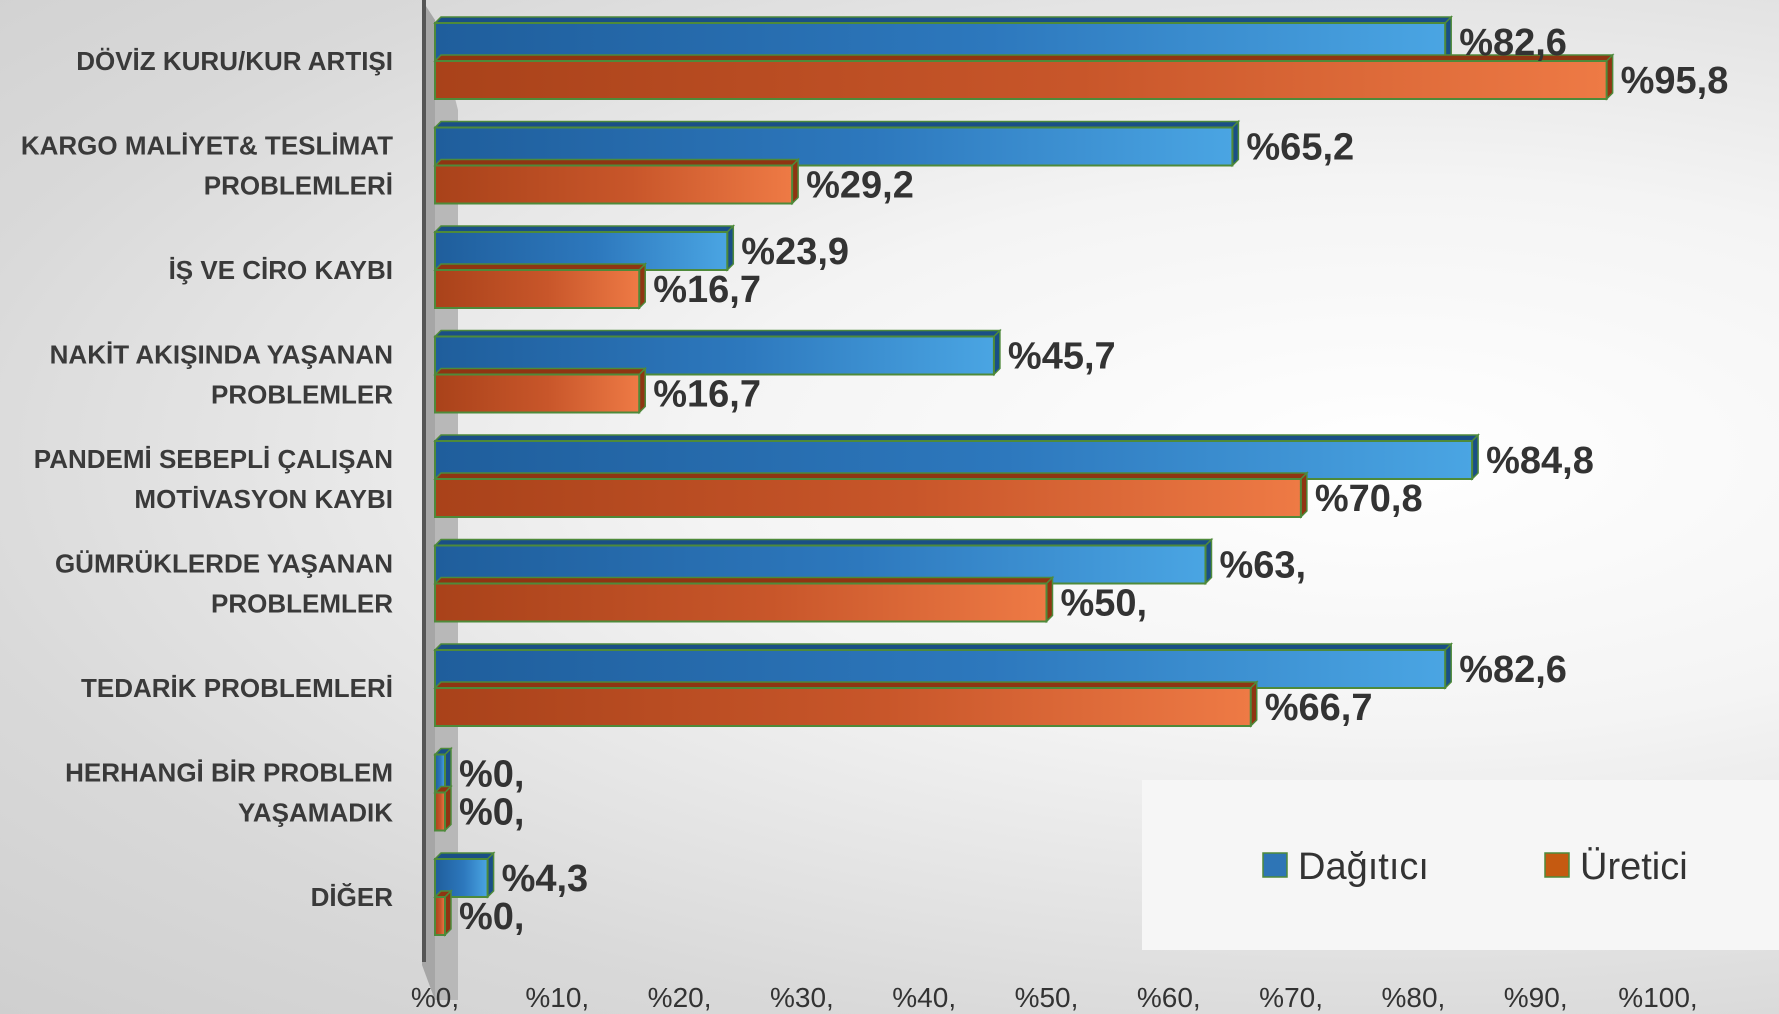 Image resolution: width=1779 pixels, height=1014 pixels. What do you see at coordinates (1513, 43) in the screenshot?
I see `value-label-dagitici-0: %82,6` at bounding box center [1513, 43].